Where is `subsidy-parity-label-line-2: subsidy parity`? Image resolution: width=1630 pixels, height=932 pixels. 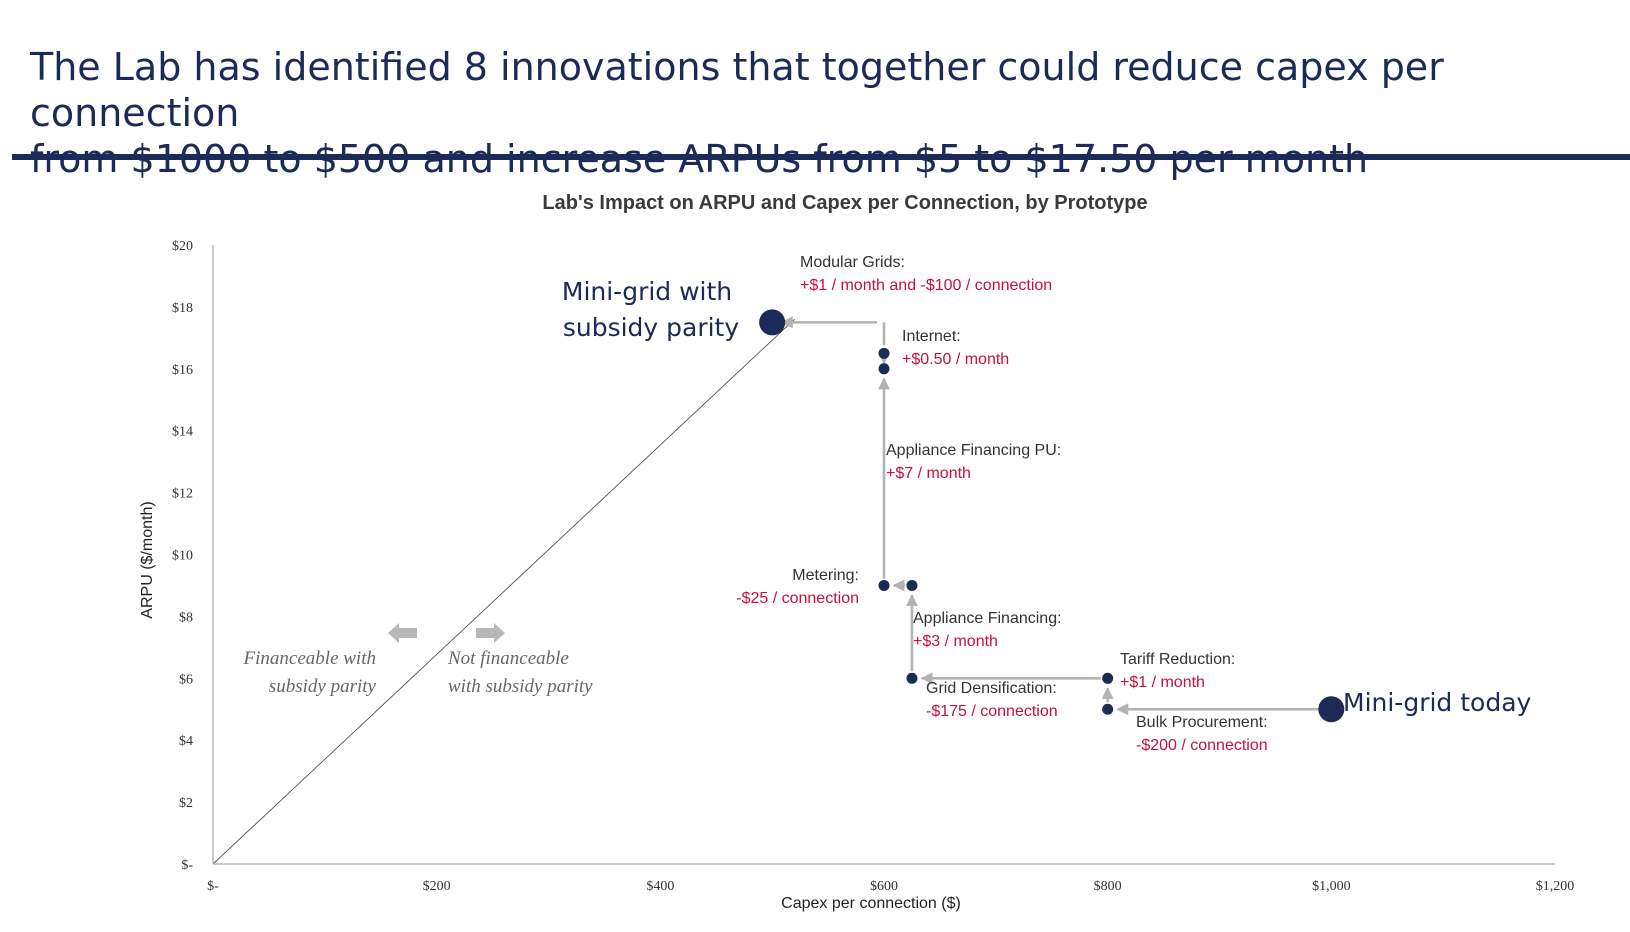 subsidy-parity-label-line-2: subsidy parity is located at coordinates (651, 327).